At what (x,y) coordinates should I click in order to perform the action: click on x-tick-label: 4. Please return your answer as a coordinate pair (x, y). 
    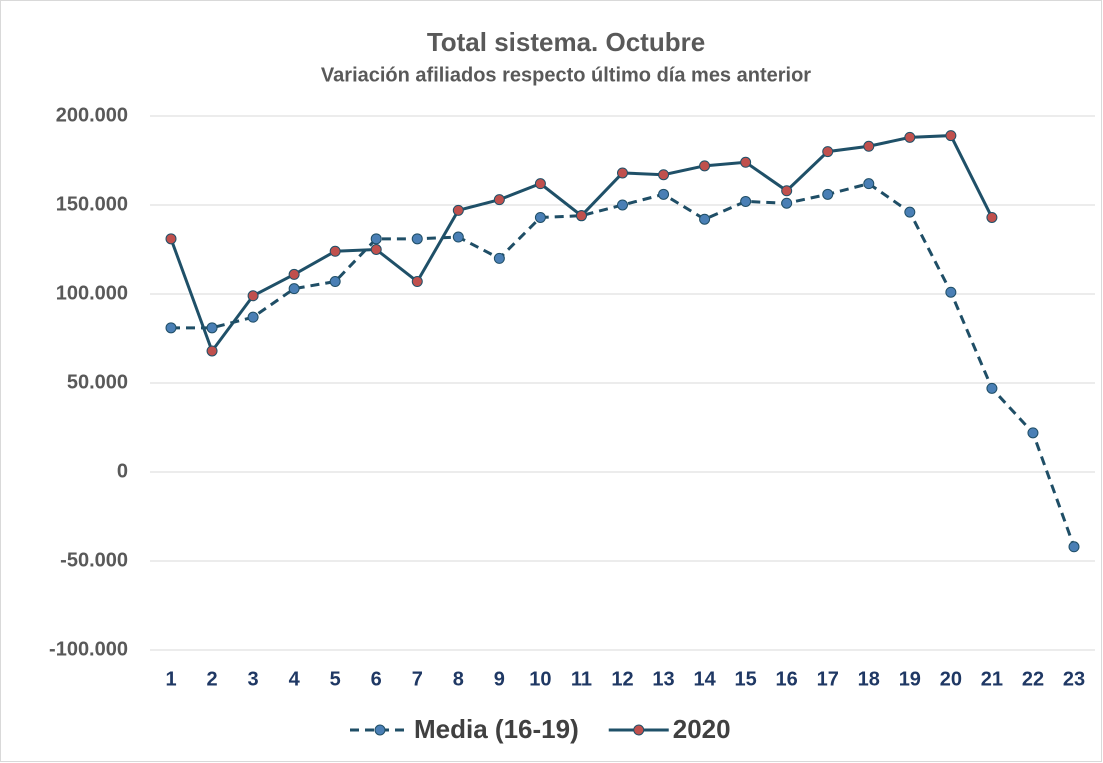
    Looking at the image, I should click on (295, 679).